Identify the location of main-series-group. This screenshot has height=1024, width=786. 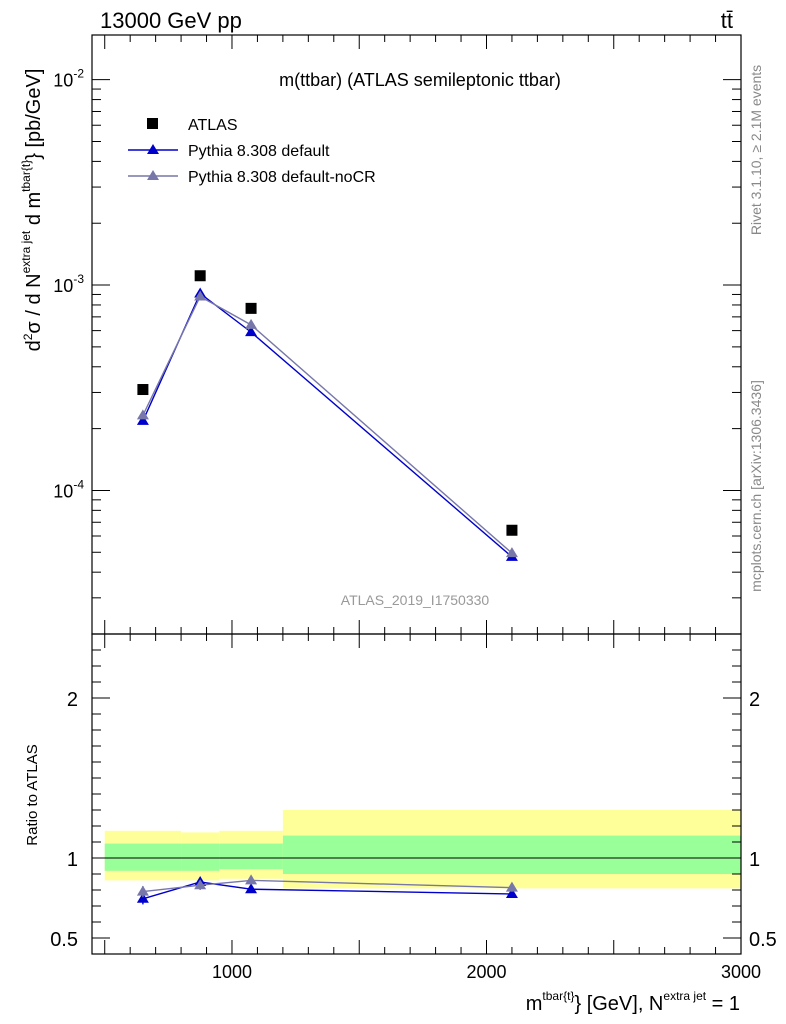
(327, 415).